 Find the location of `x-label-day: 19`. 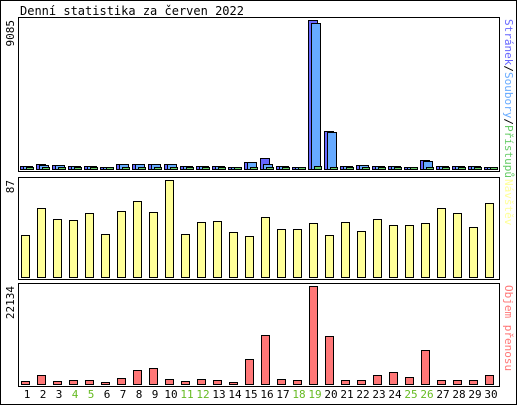

x-label-day: 19 is located at coordinates (314, 394).